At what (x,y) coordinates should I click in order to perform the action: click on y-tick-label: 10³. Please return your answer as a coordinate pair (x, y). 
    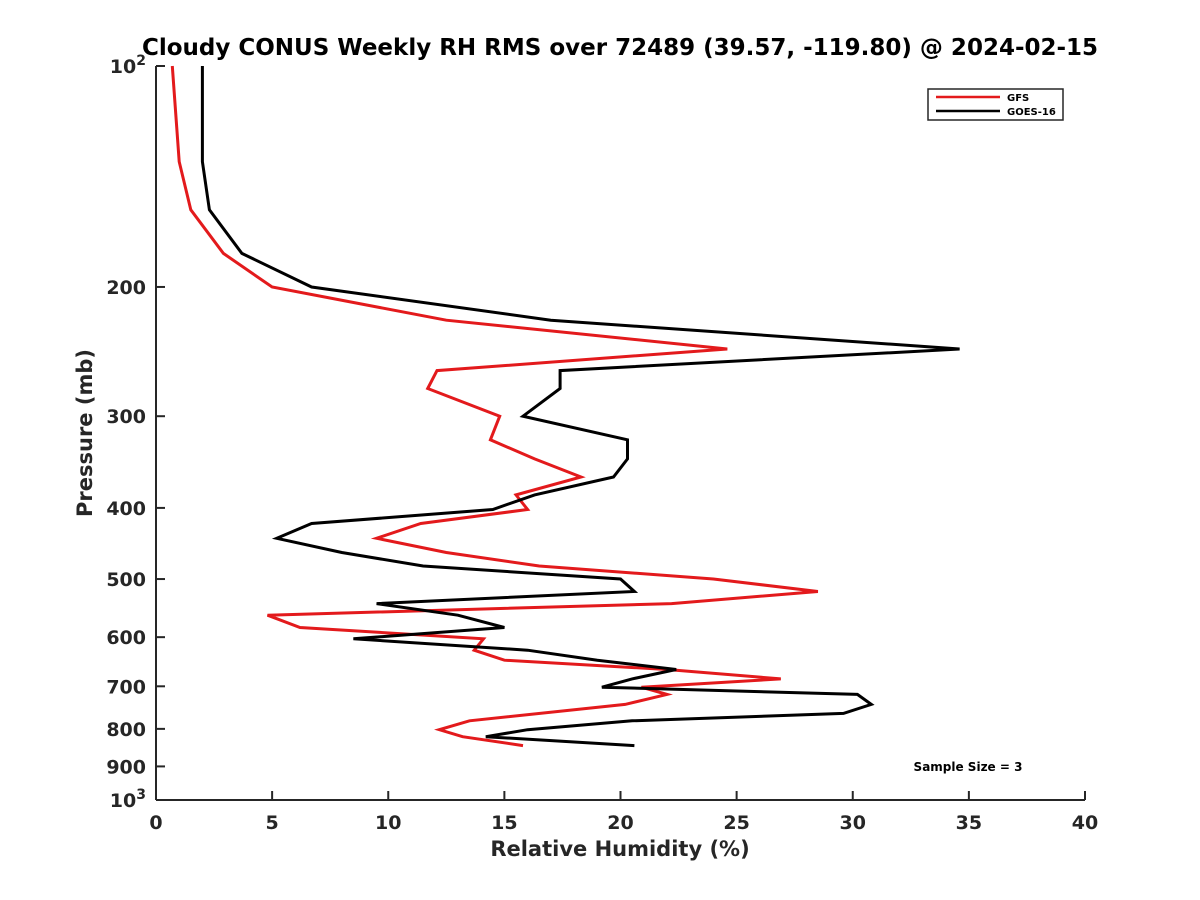
    Looking at the image, I should click on (128, 799).